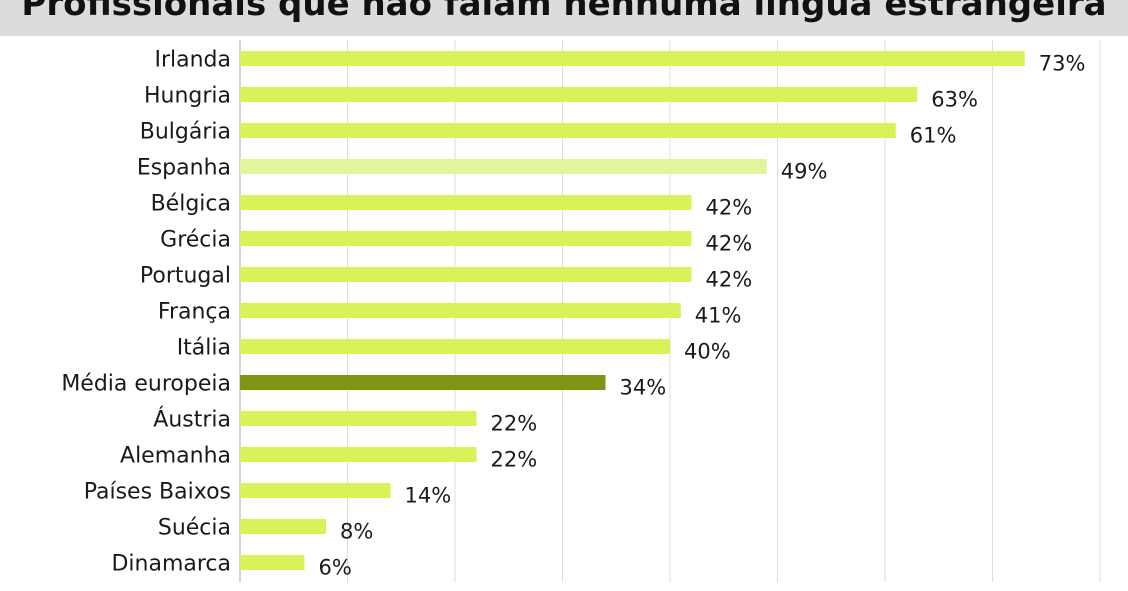 The height and width of the screenshot is (591, 1128). What do you see at coordinates (643, 388) in the screenshot?
I see `value-label: 34%` at bounding box center [643, 388].